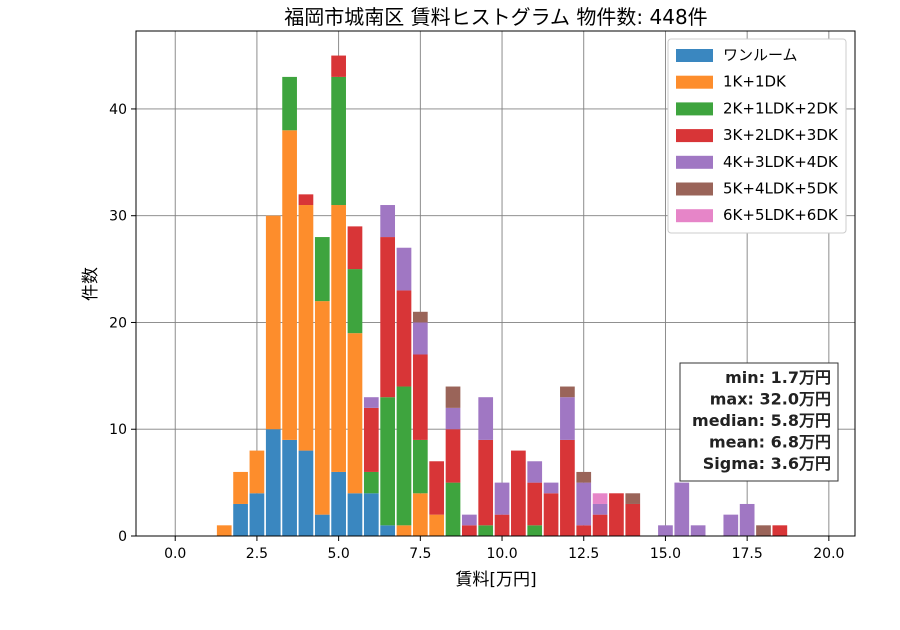 The height and width of the screenshot is (630, 900). What do you see at coordinates (495, 17) in the screenshot?
I see `chart-title: 福岡市城南区 賃料ヒストグラム 物件数: 448件` at bounding box center [495, 17].